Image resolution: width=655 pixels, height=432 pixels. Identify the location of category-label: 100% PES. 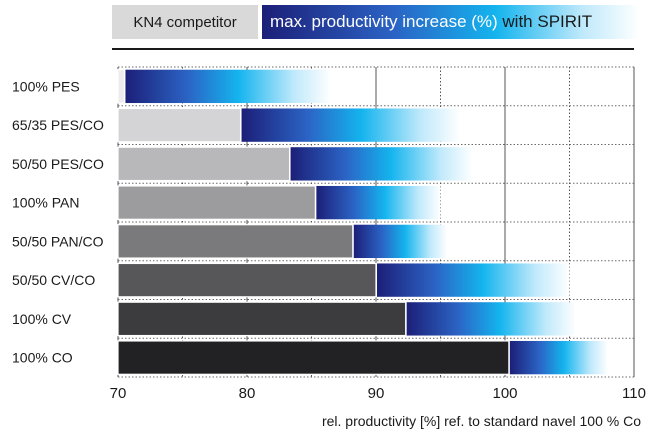
(46, 86).